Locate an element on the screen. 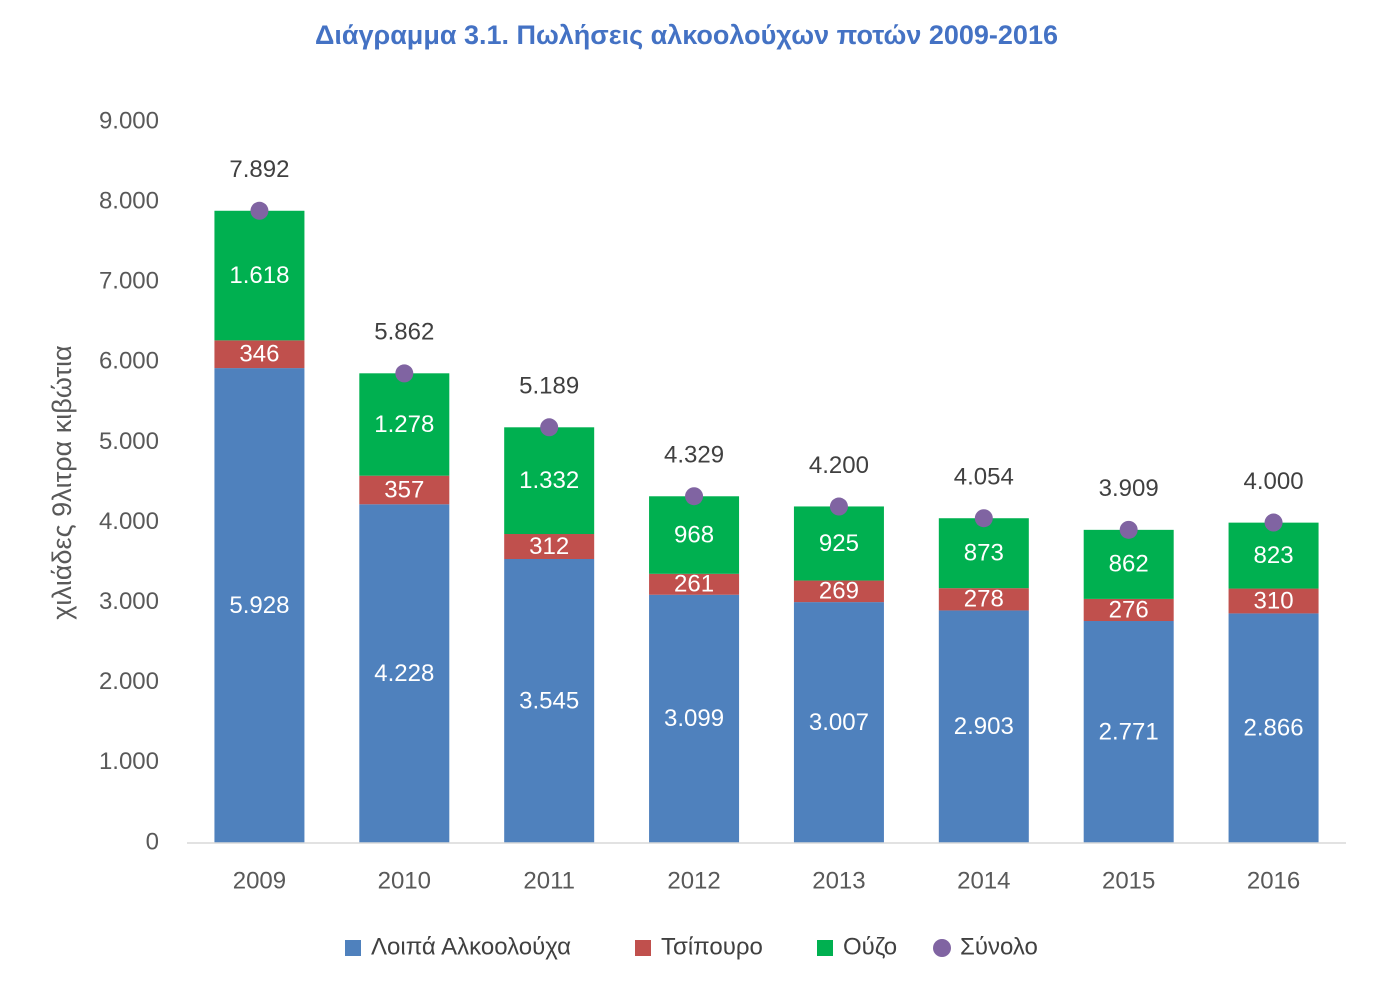 This screenshot has height=992, width=1373. bar-value-label: 2.771 is located at coordinates (1129, 731).